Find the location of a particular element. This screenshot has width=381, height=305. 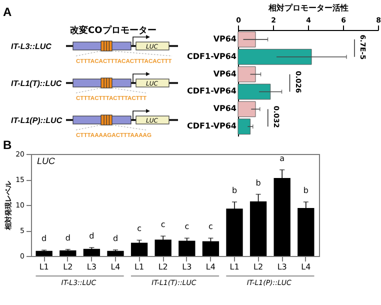

chart-title: LUC is located at coordinates (46, 161).